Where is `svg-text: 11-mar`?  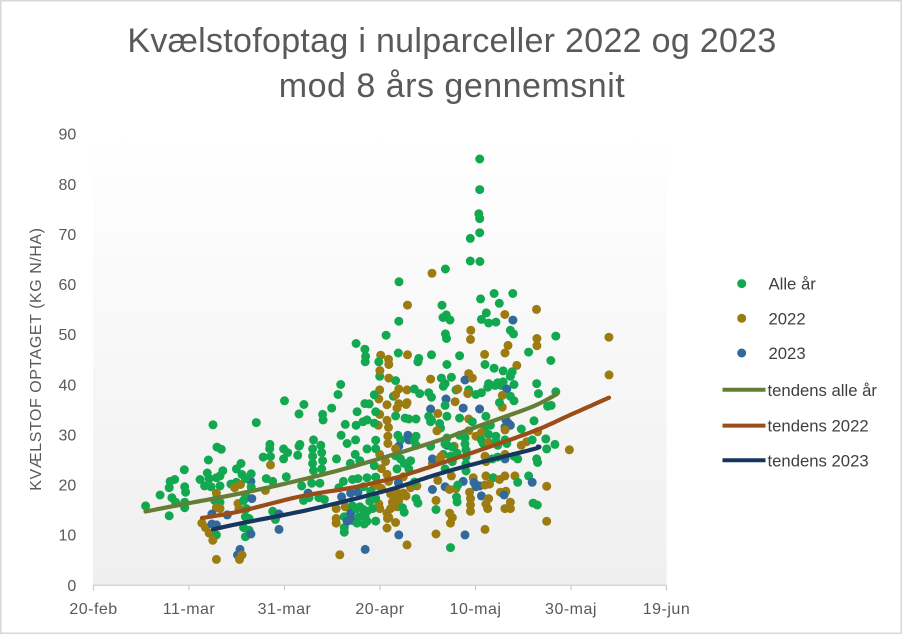
svg-text: 11-mar is located at coordinates (189, 609).